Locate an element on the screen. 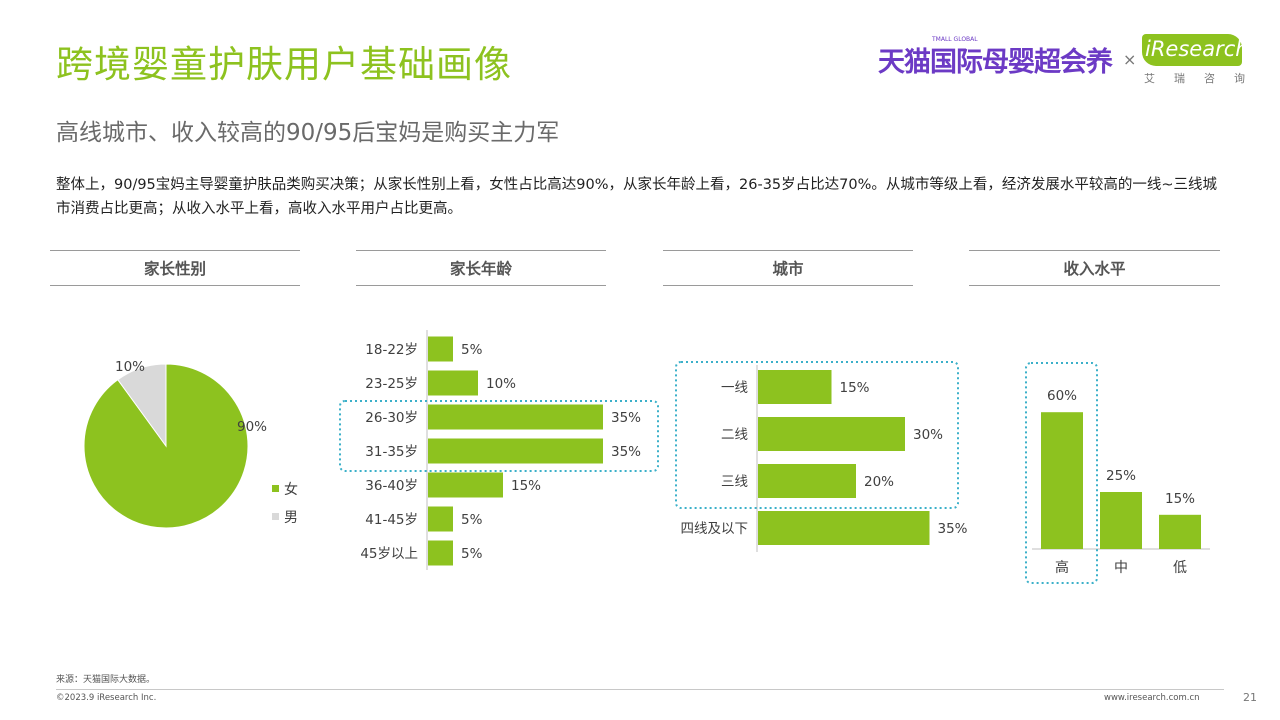 Image resolution: width=1280 pixels, height=720 pixels. age-tick-5: 41-45岁 is located at coordinates (391, 520).